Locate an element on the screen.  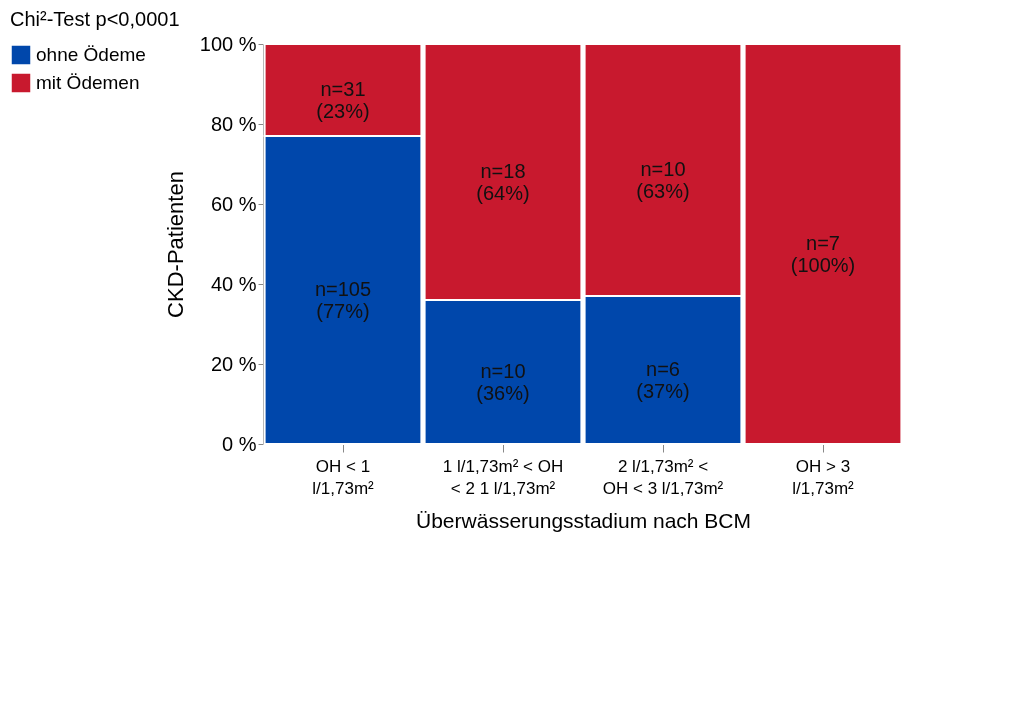
y-tick-label: 60 % is located at coordinates (233, 203).